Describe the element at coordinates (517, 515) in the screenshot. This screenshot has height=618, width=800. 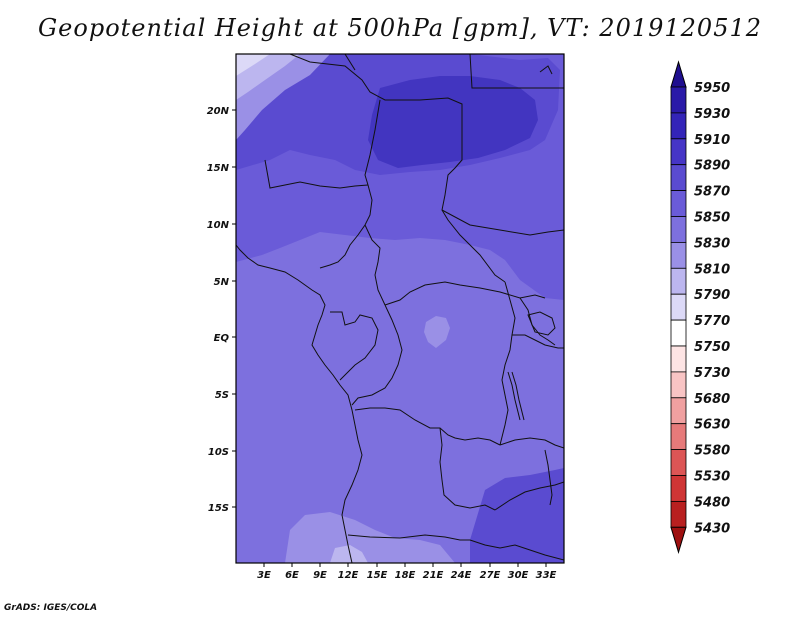
I see `contour-fill-5890-south` at that location.